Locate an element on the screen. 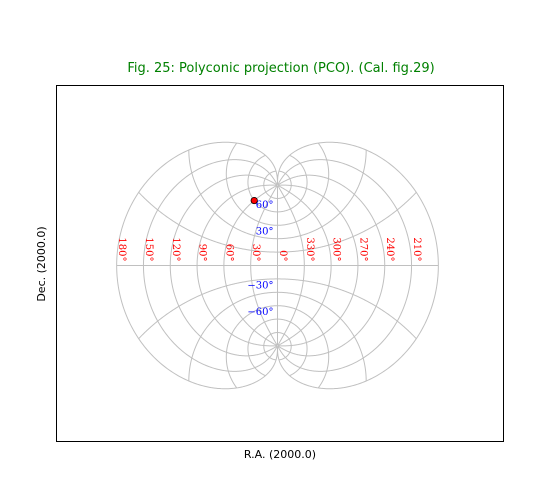 The image size is (560, 480). ra-tick-label-90: 90° is located at coordinates (202, 253).